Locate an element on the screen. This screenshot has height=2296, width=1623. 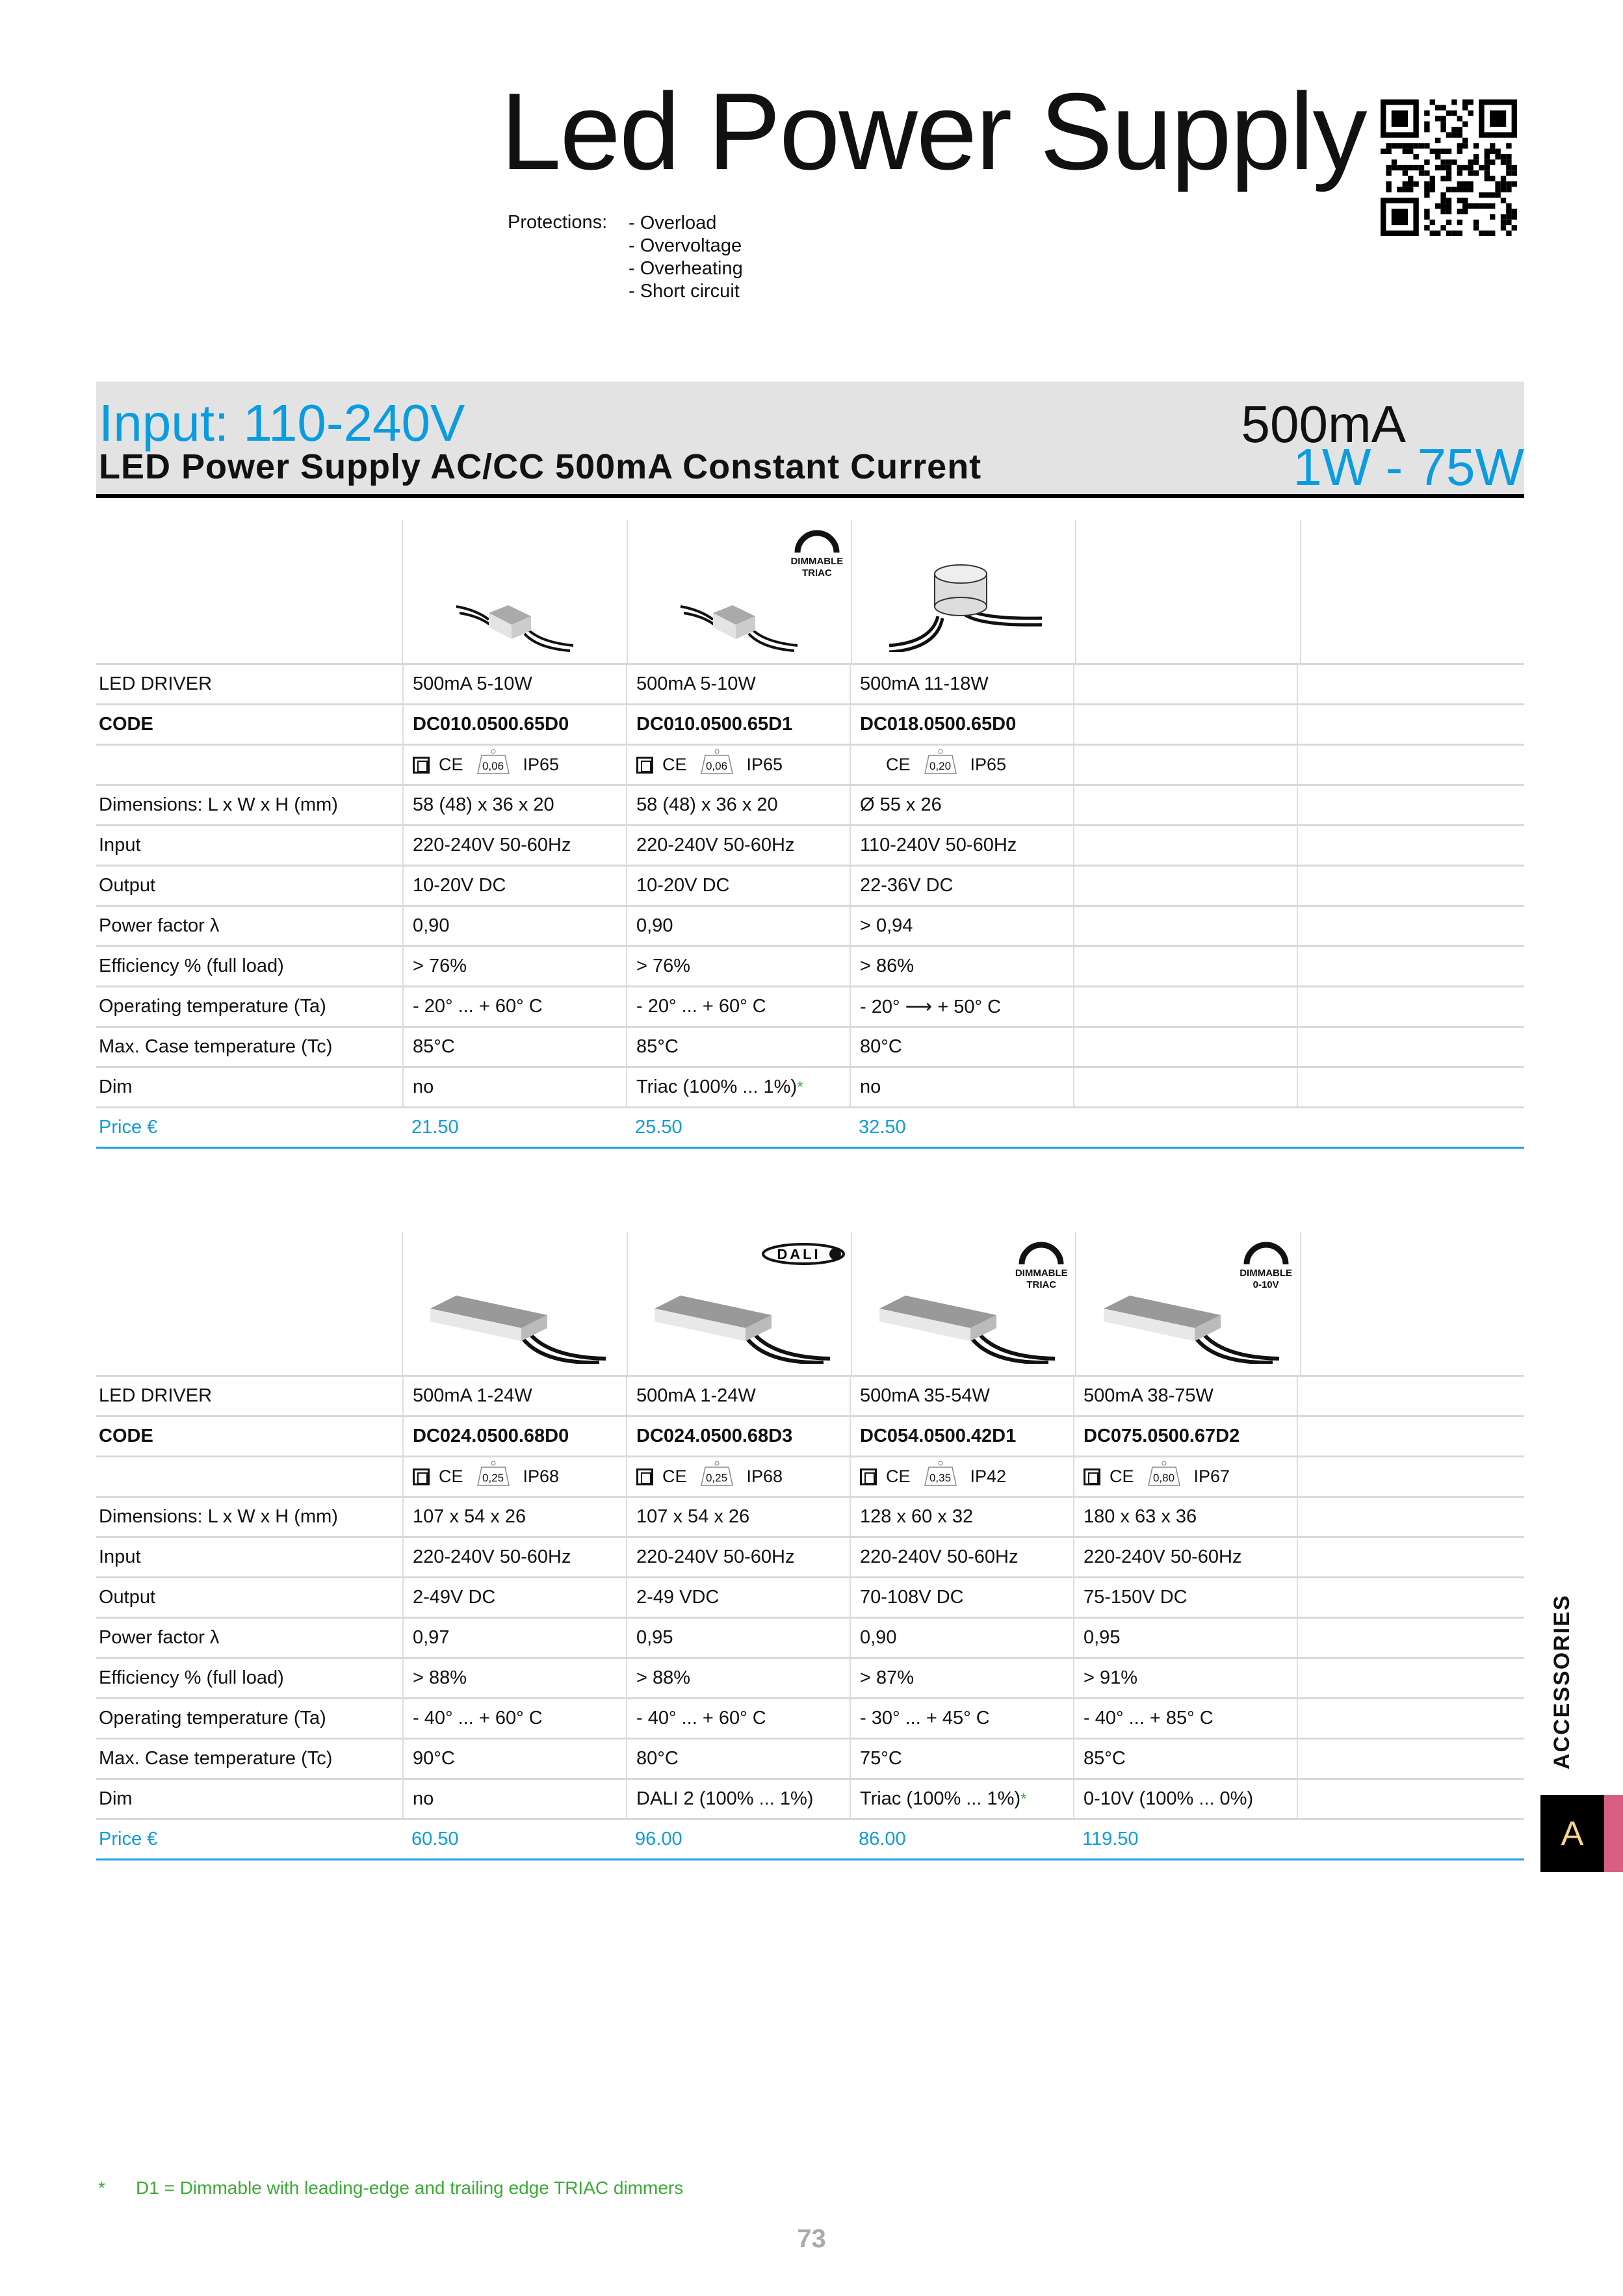
qr-code is located at coordinates (1449, 167).